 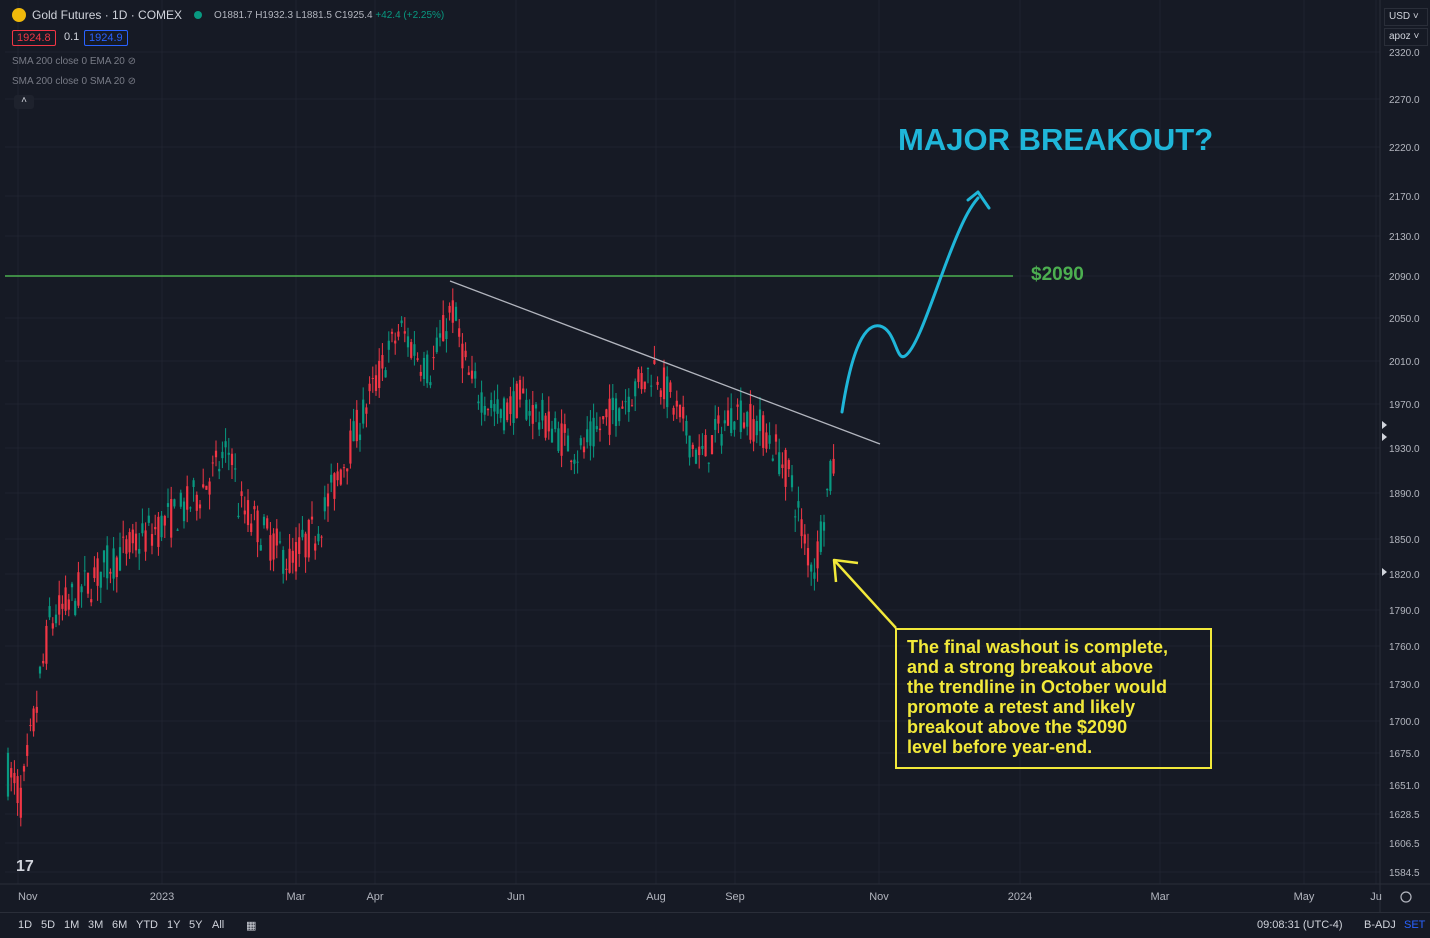 What do you see at coordinates (147, 925) in the screenshot?
I see `tf-ytd: YTD` at bounding box center [147, 925].